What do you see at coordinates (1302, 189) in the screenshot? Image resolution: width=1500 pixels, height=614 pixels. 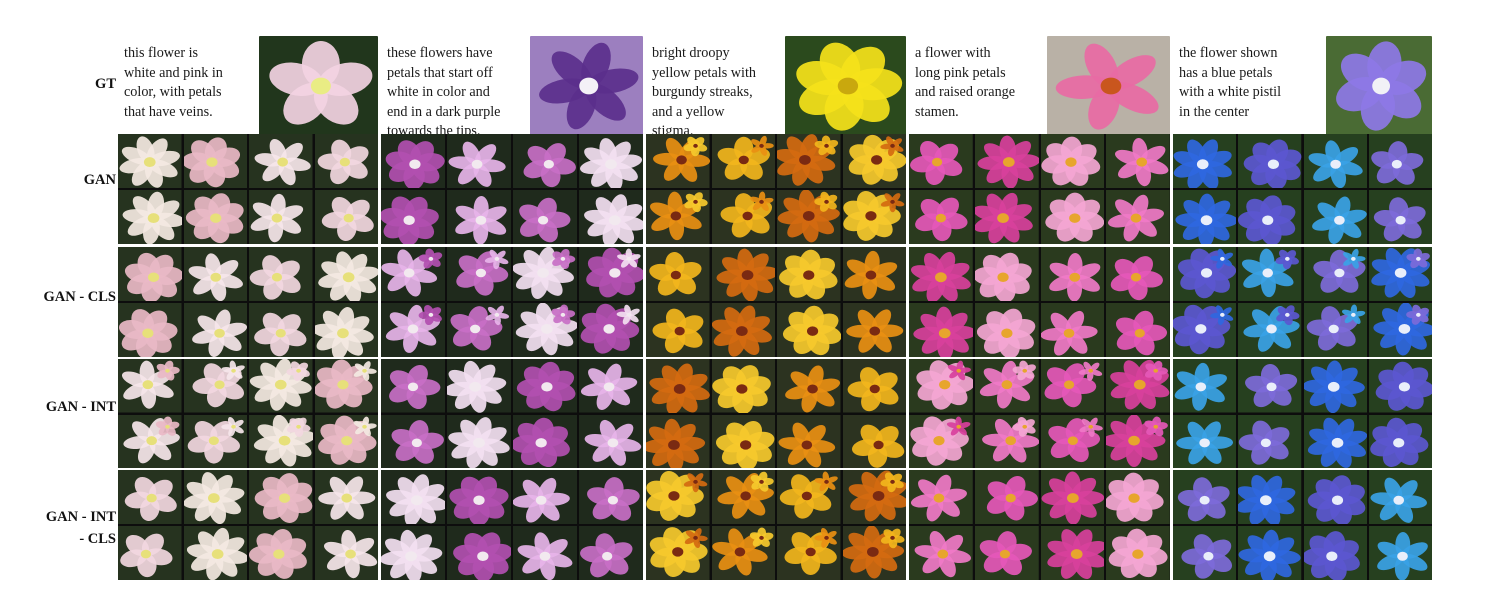 I see `generated-grid-row1-col5` at bounding box center [1302, 189].